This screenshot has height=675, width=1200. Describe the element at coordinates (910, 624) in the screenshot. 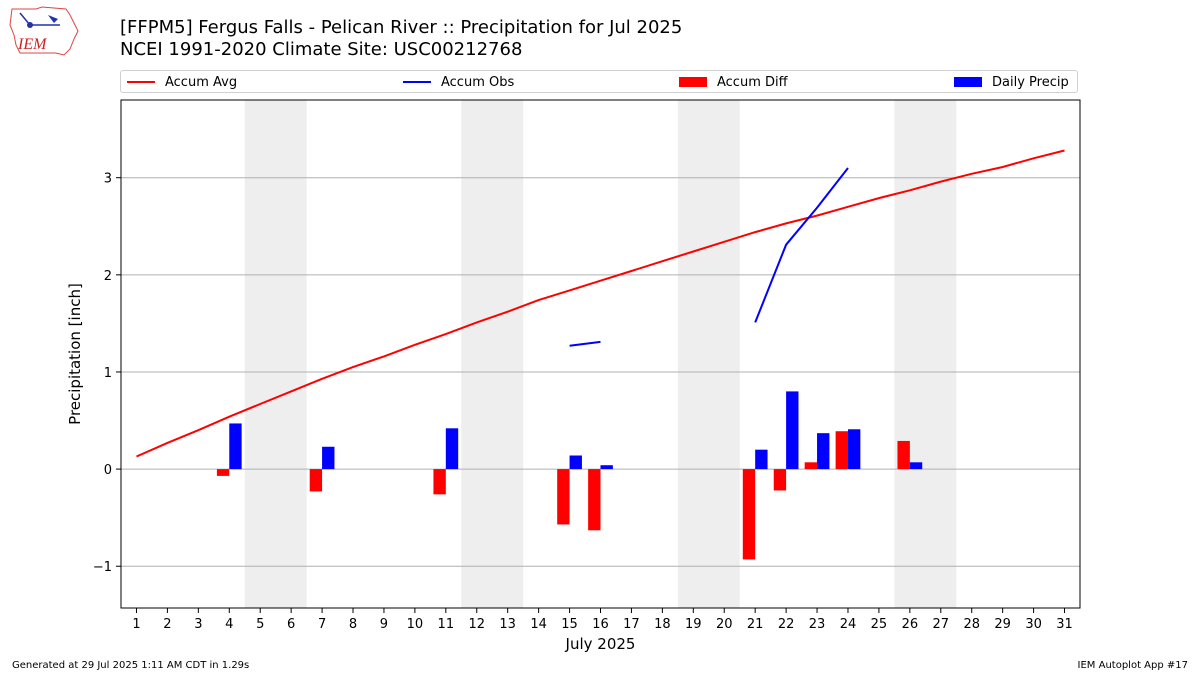

I see `x-tick-label-26: 26` at that location.